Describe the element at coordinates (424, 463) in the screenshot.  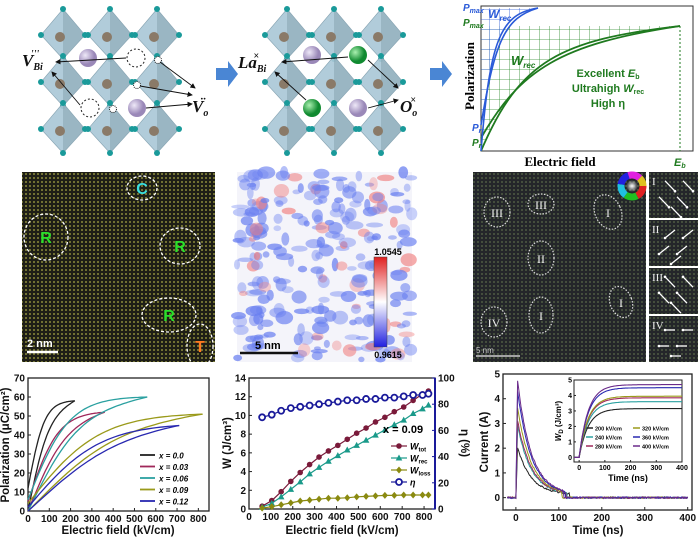
I see `legend-subscript: rec` at that location.